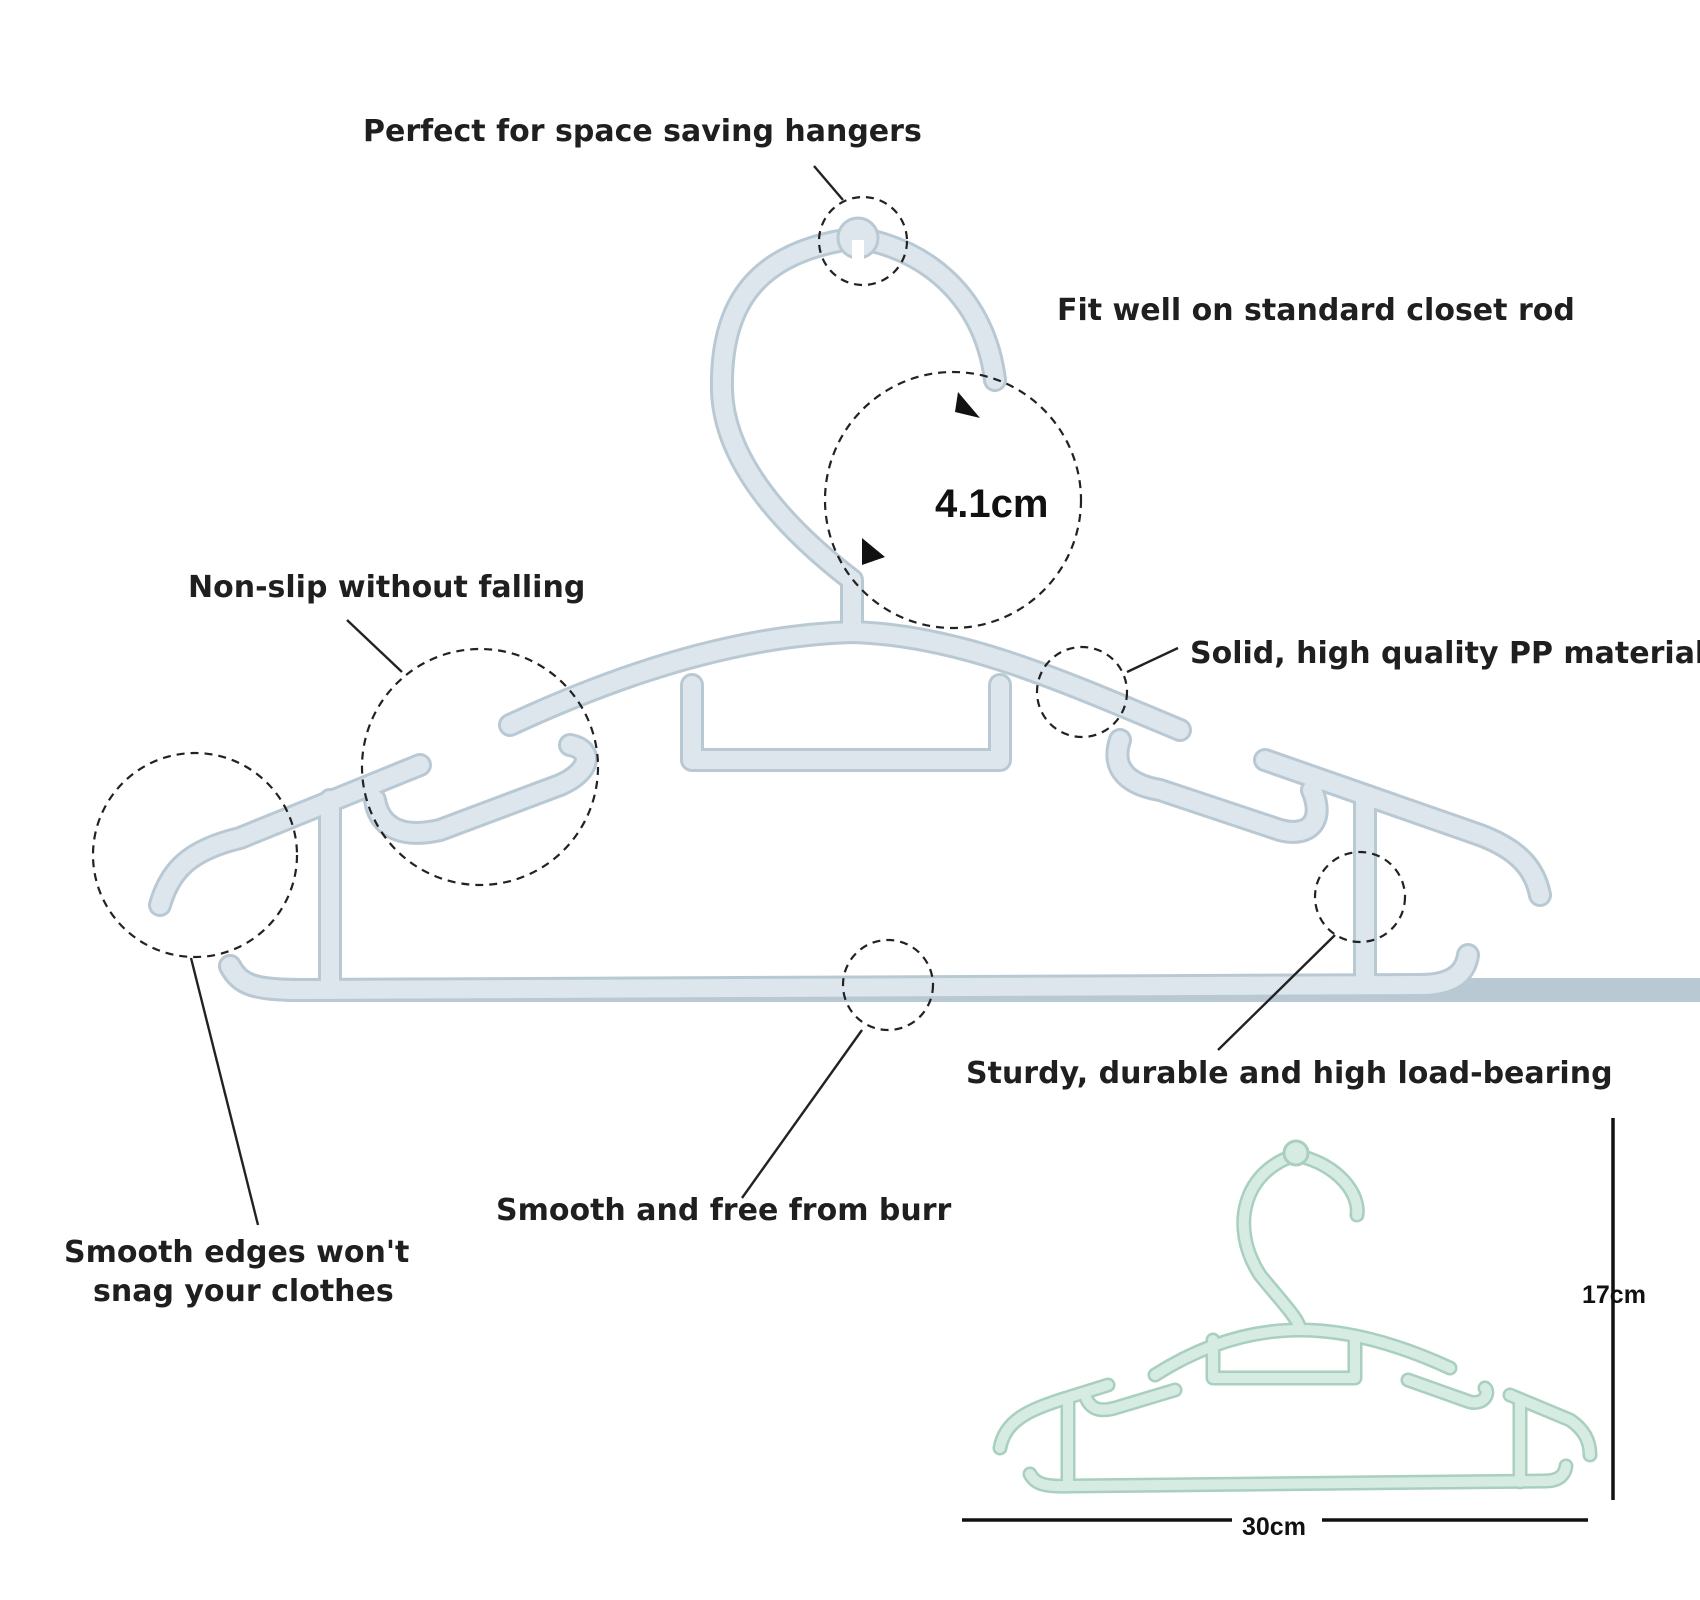 The image size is (1700, 1600). I want to click on callout-no-burr: Smooth and free from burr, so click(724, 1210).